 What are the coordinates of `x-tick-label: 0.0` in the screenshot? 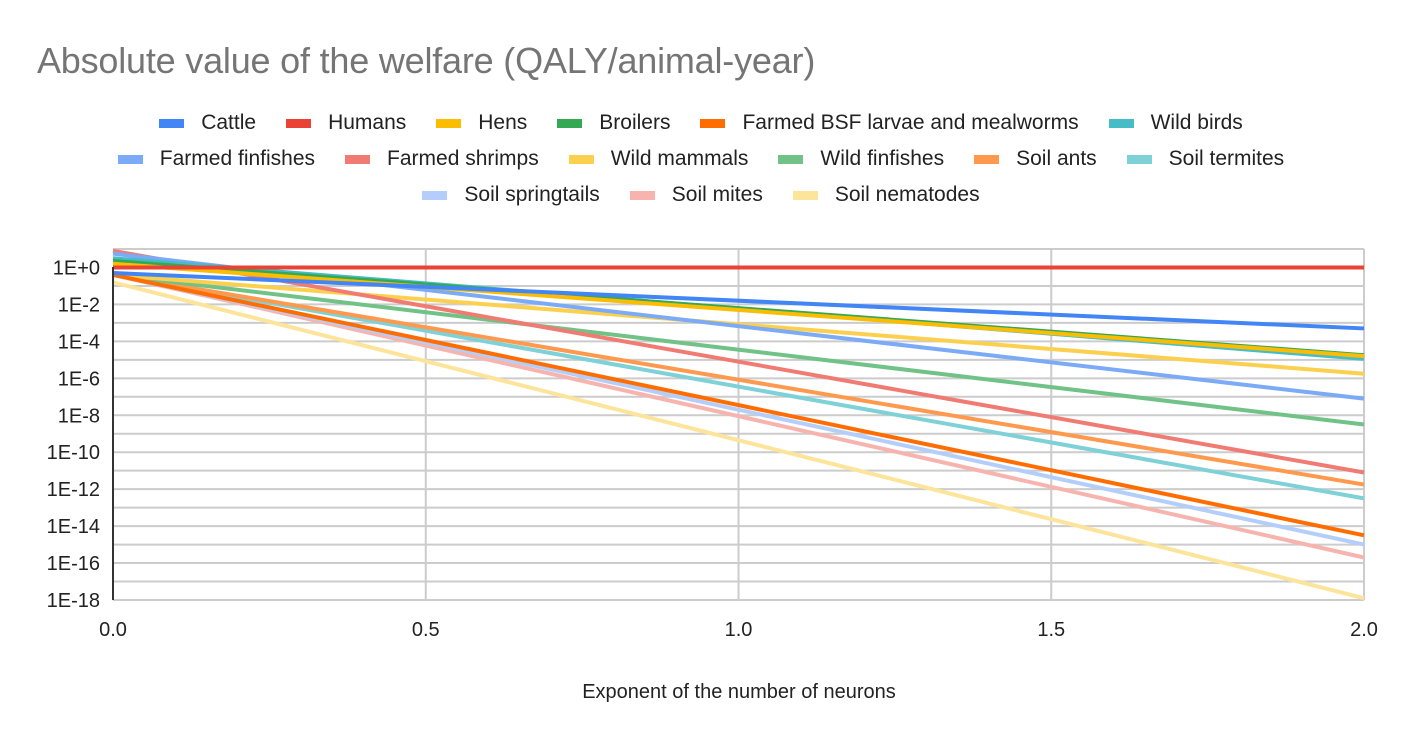 It's located at (113, 630).